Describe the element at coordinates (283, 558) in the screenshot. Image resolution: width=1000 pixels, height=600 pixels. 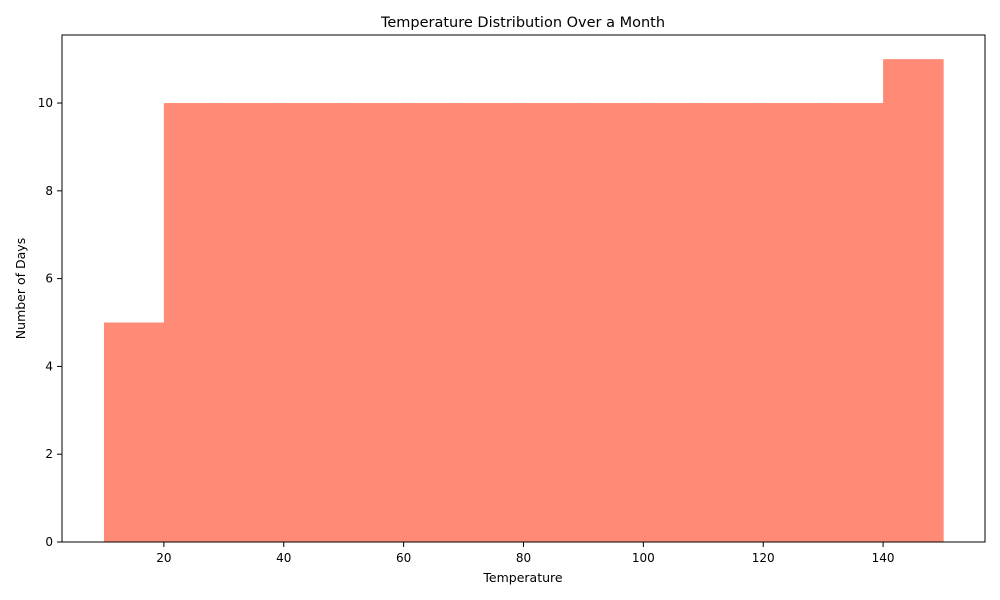
I see `x-tick-label-1: 40` at that location.